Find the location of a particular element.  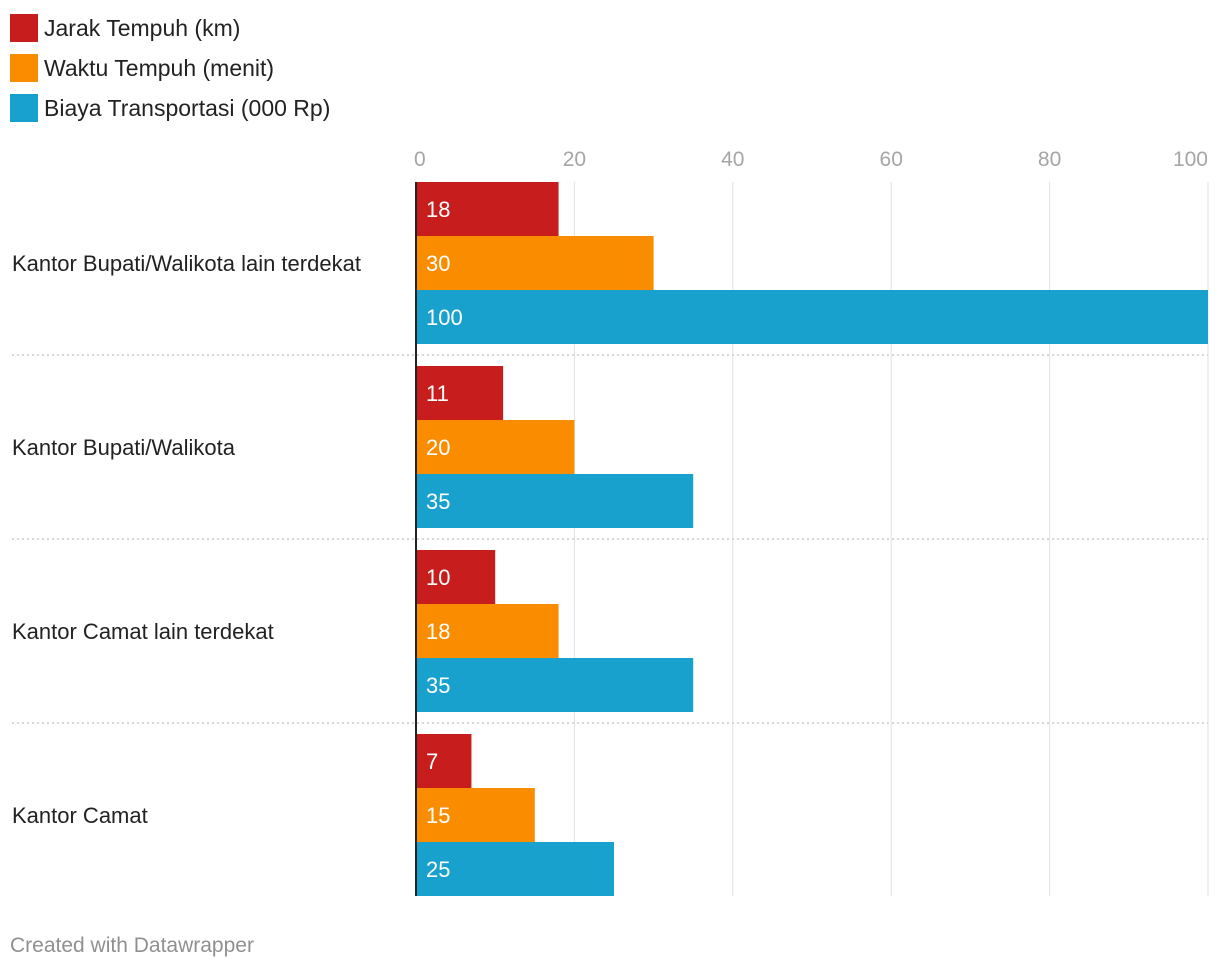

legend-label: Biaya Transportasi (000 Rp) is located at coordinates (187, 107).